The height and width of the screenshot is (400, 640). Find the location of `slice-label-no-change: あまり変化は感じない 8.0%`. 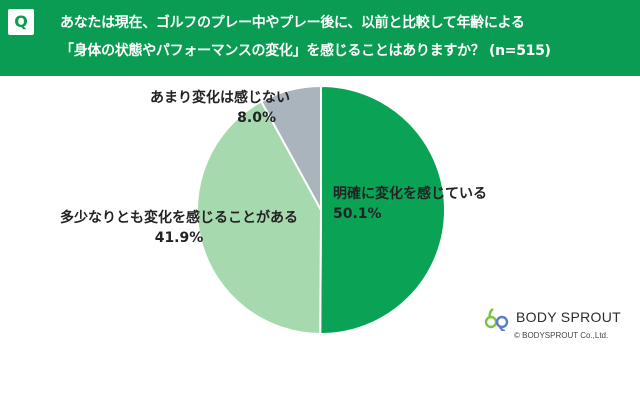

slice-label-no-change: あまり変化は感じない 8.0% is located at coordinates (220, 108).